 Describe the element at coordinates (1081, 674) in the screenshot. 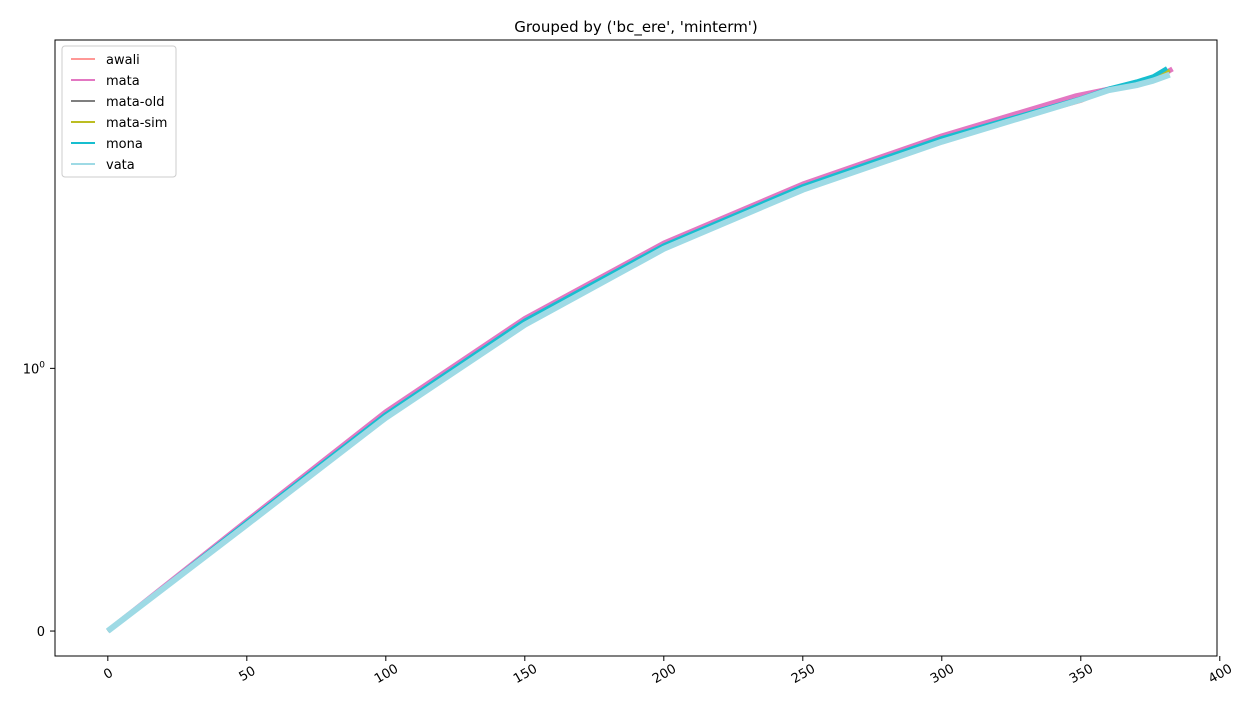

I see `x-tick-label: 350` at that location.